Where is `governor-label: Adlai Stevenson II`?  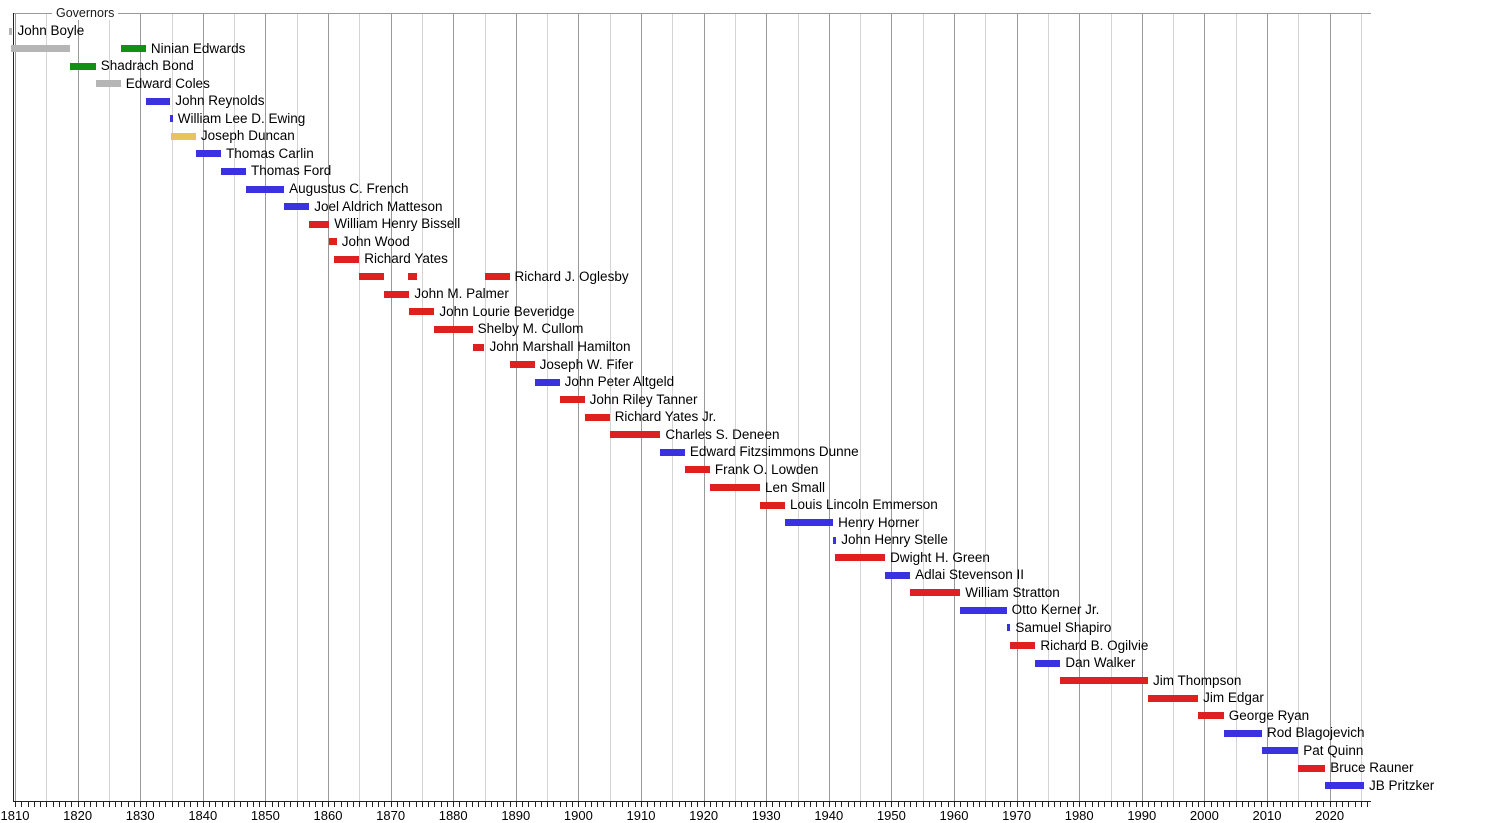
governor-label: Adlai Stevenson II is located at coordinates (969, 575).